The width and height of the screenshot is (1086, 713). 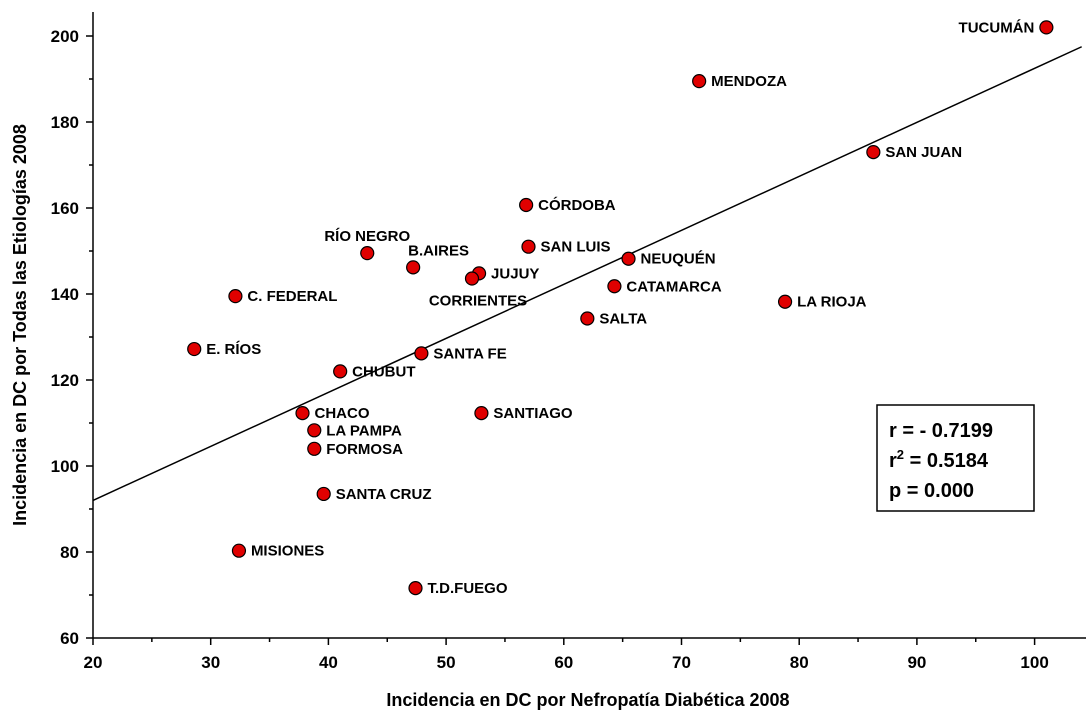 I want to click on point-label: SALTA, so click(x=623, y=319).